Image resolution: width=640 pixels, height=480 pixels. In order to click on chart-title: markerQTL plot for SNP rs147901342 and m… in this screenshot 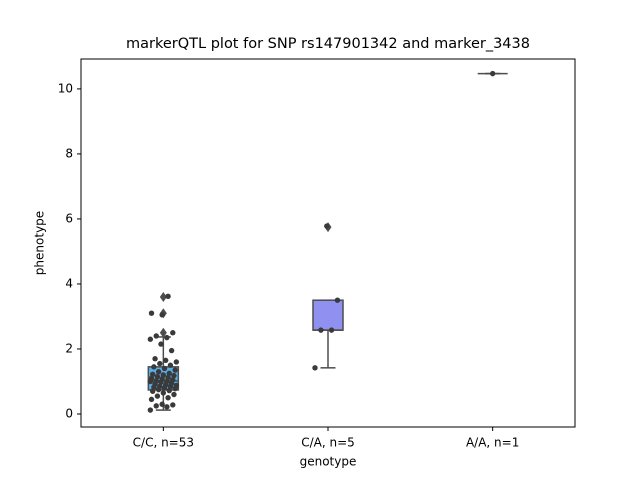, I will do `click(328, 44)`.